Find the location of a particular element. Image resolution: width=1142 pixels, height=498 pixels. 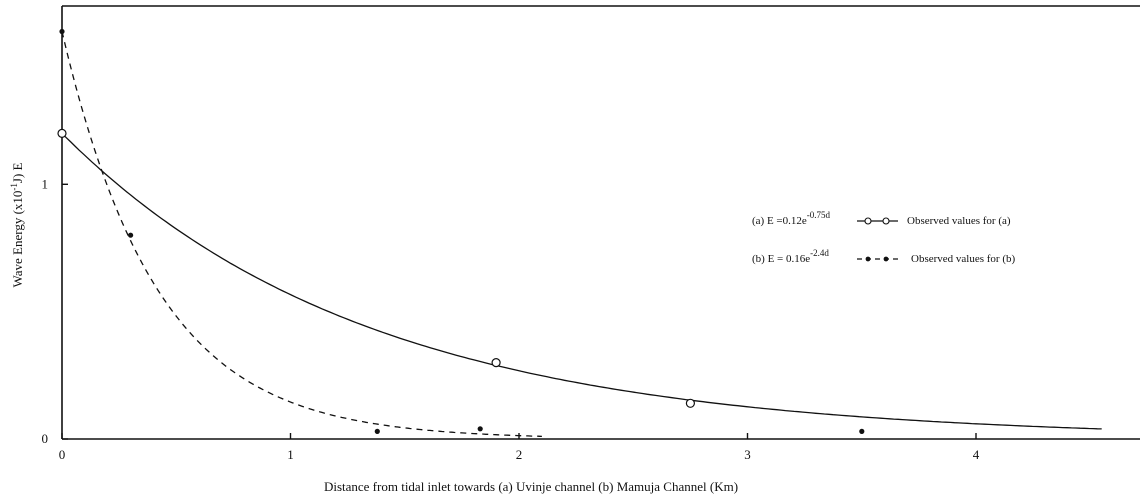

legend-equation-b-prefix: (b) E = 0.16e is located at coordinates (781, 259).